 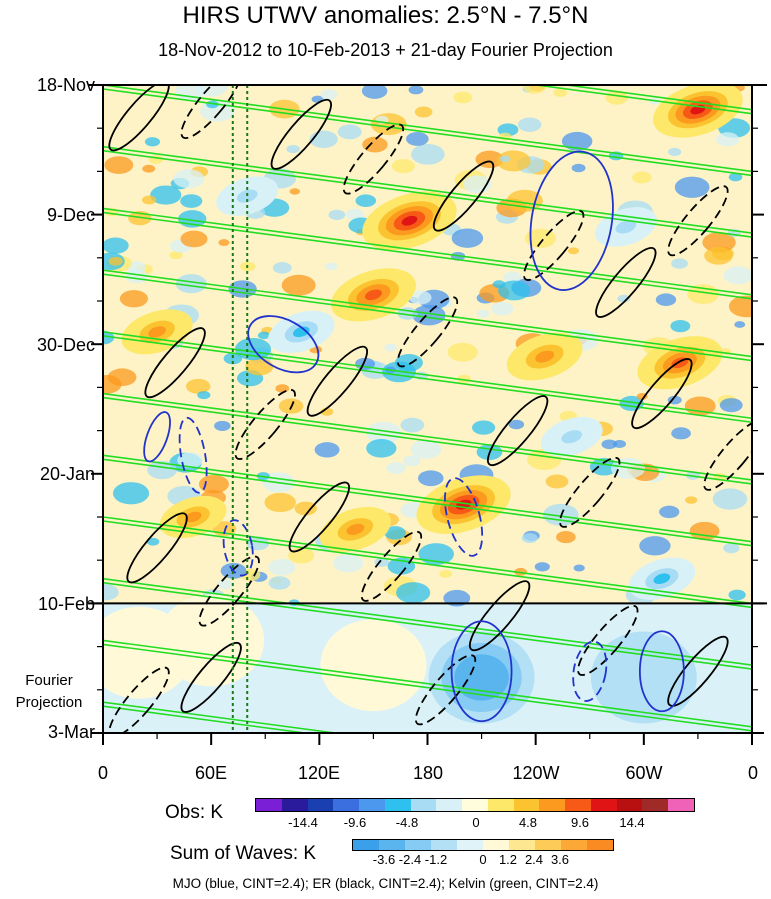 I want to click on obs-colorbar, so click(x=475, y=805).